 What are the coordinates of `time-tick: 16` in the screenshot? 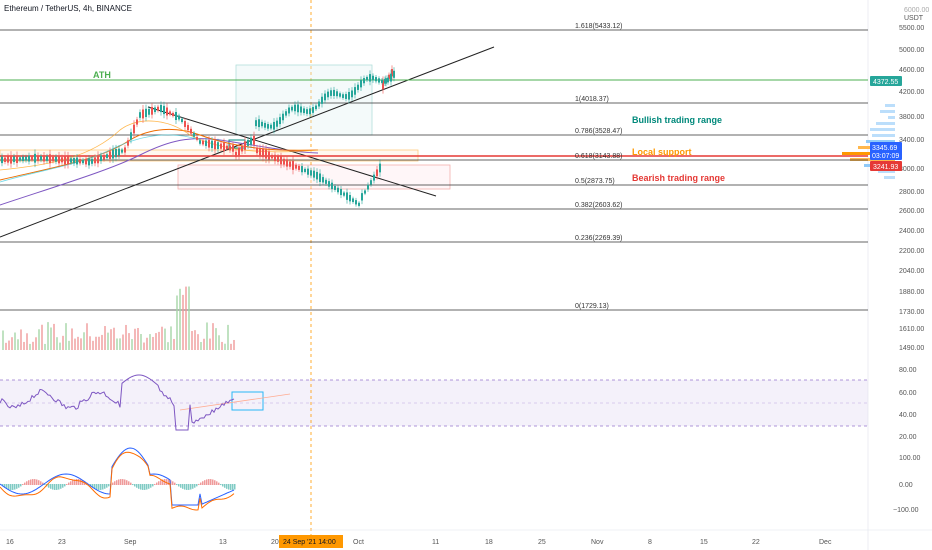 It's located at (10, 542).